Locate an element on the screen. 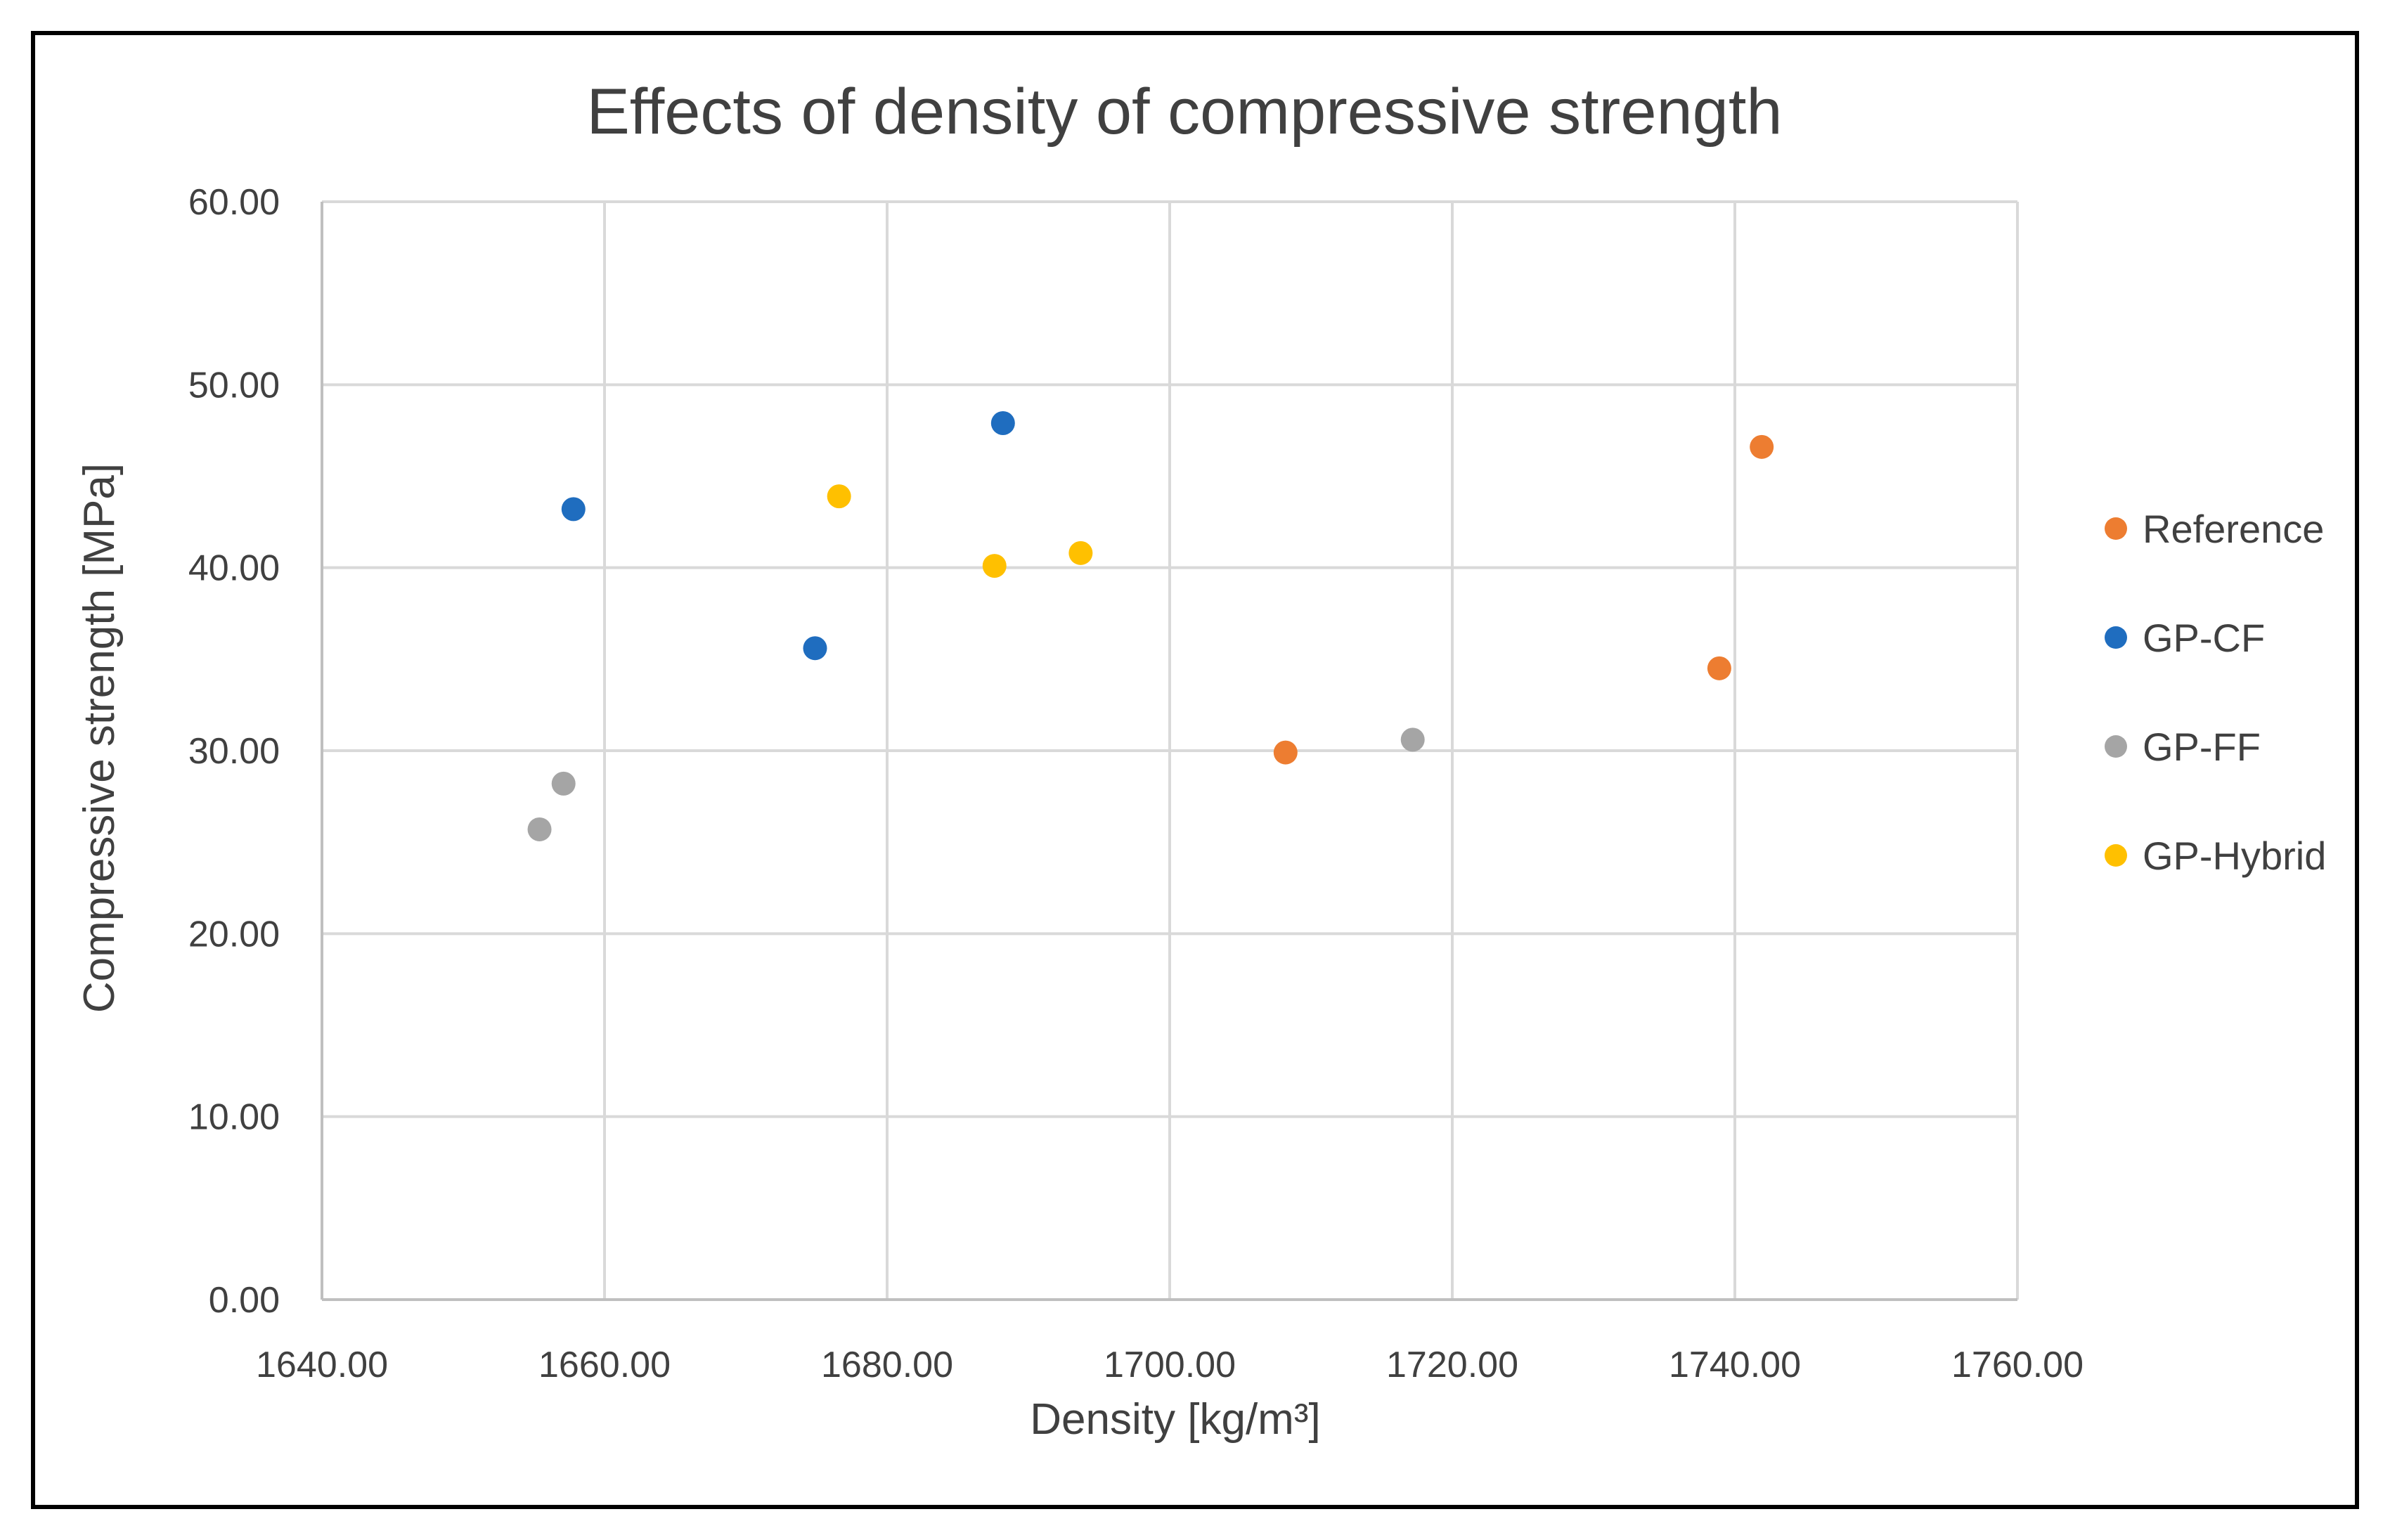 This screenshot has width=2390, height=1540. x-tick-label: 1760.00 is located at coordinates (2017, 1365).